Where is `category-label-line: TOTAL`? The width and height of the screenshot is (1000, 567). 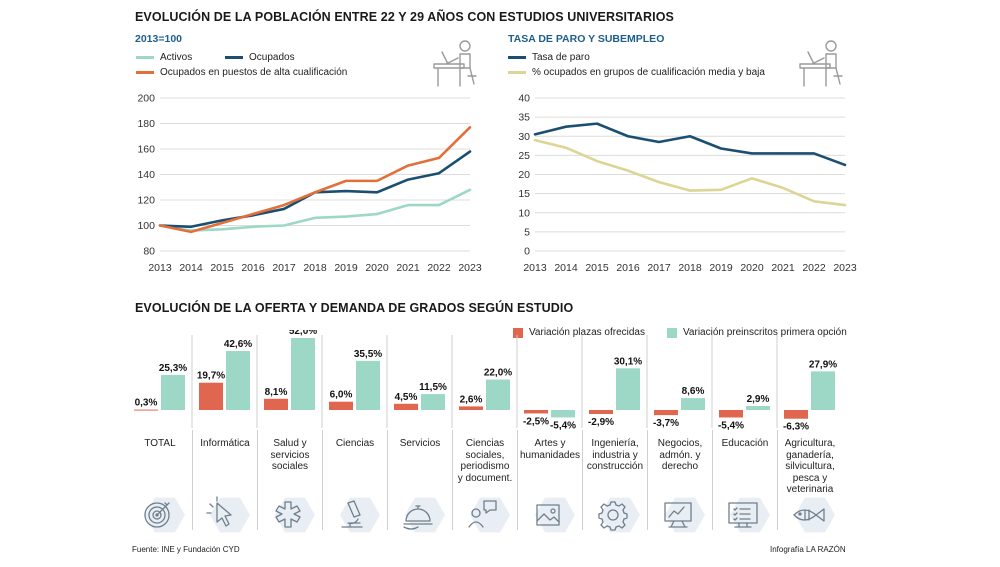 category-label-line: TOTAL is located at coordinates (160, 443).